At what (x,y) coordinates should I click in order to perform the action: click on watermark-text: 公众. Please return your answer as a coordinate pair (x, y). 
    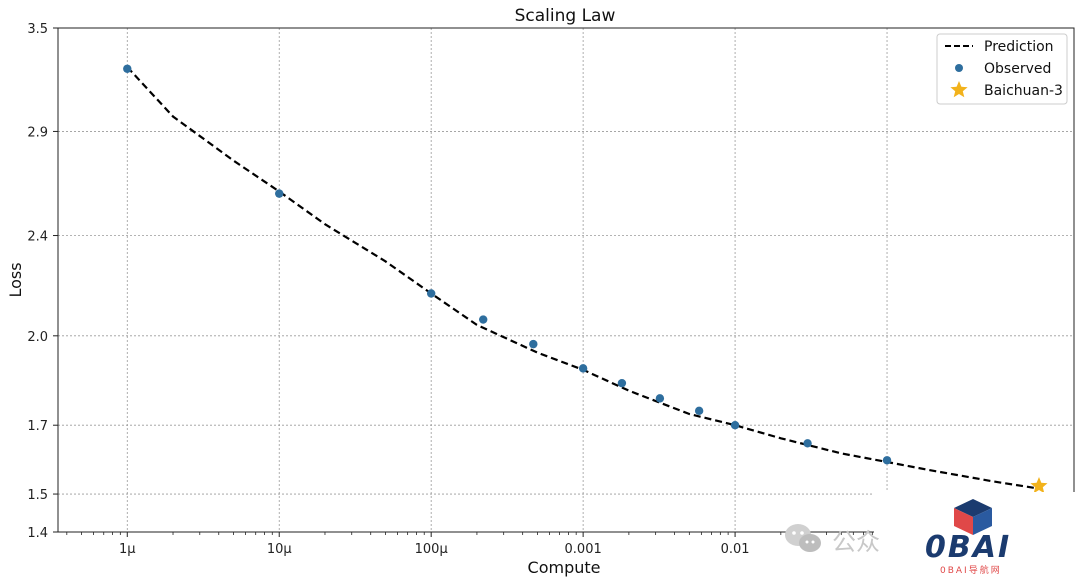
    Looking at the image, I should click on (856, 542).